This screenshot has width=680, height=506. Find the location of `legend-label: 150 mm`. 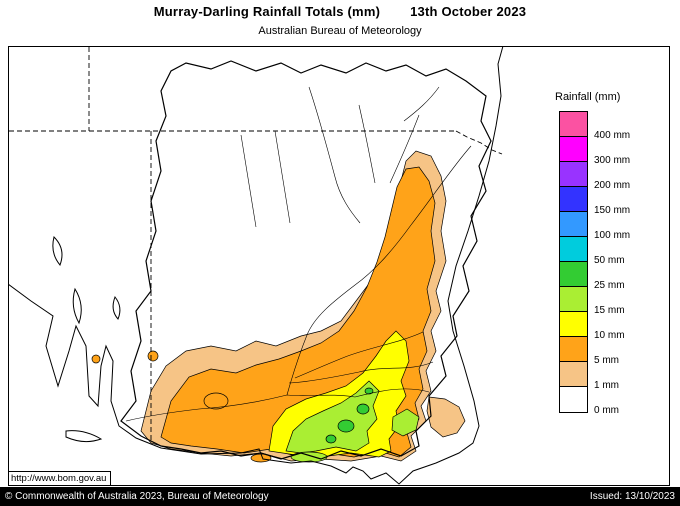

legend-label: 150 mm is located at coordinates (612, 210).